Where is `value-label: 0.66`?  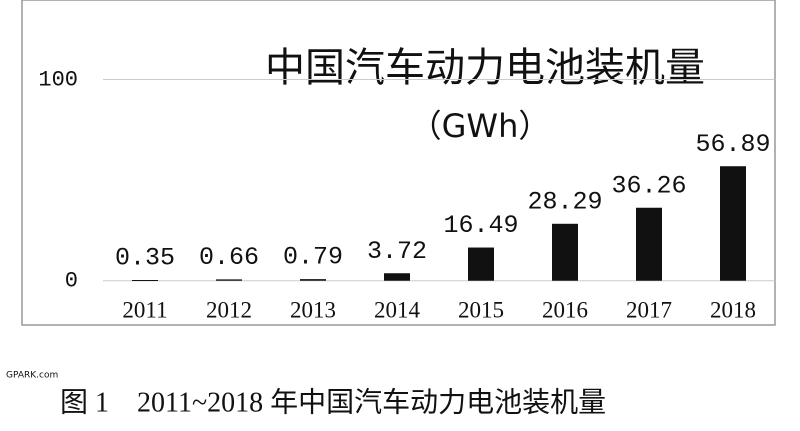 value-label: 0.66 is located at coordinates (229, 257).